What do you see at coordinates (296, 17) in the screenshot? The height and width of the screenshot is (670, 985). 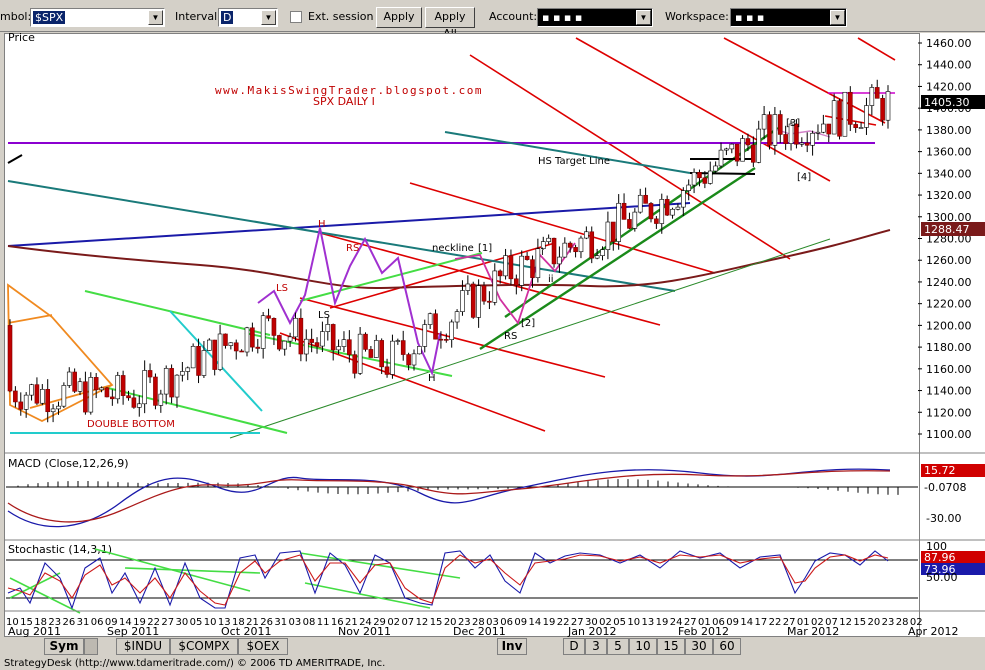 I see `ext-session-checkbox` at bounding box center [296, 17].